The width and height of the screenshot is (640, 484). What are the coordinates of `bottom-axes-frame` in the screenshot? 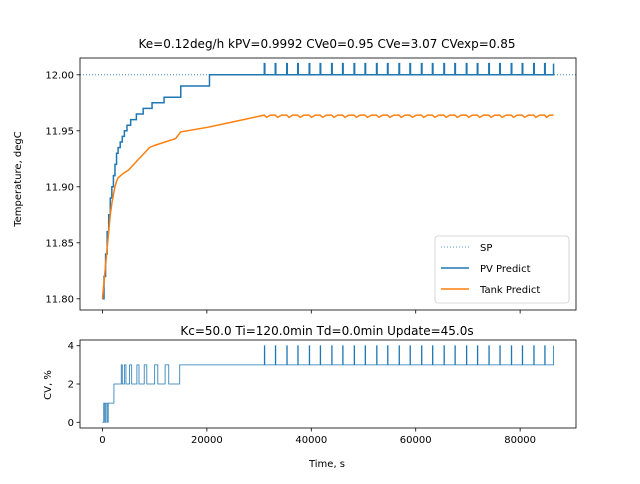 It's located at (328, 384).